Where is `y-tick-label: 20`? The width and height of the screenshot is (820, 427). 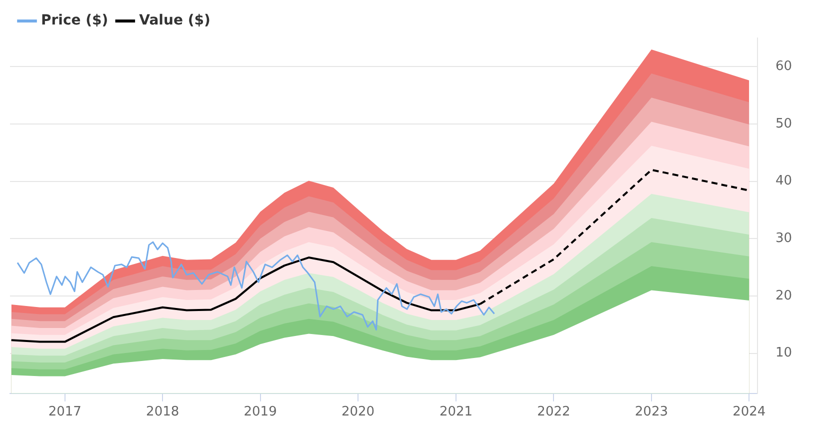 y-tick-label: 20 is located at coordinates (783, 296).